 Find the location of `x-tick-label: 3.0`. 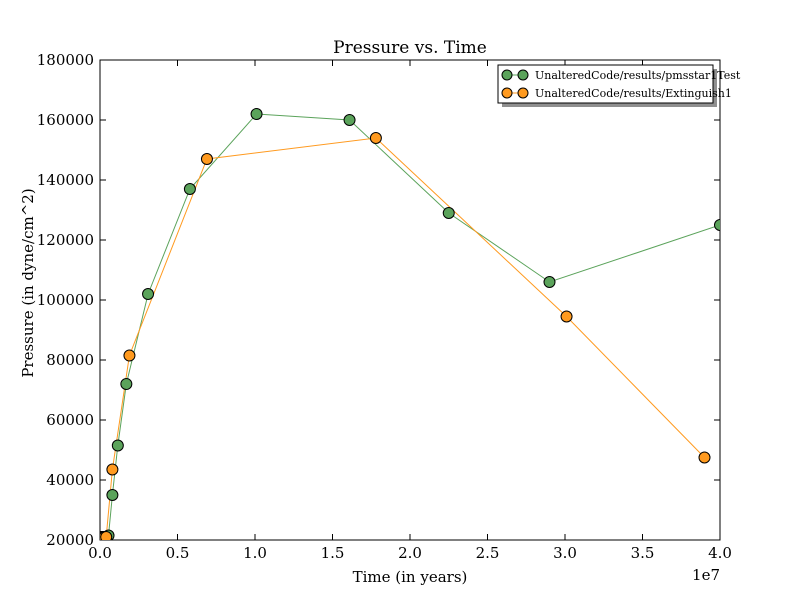

x-tick-label: 3.0 is located at coordinates (565, 553).